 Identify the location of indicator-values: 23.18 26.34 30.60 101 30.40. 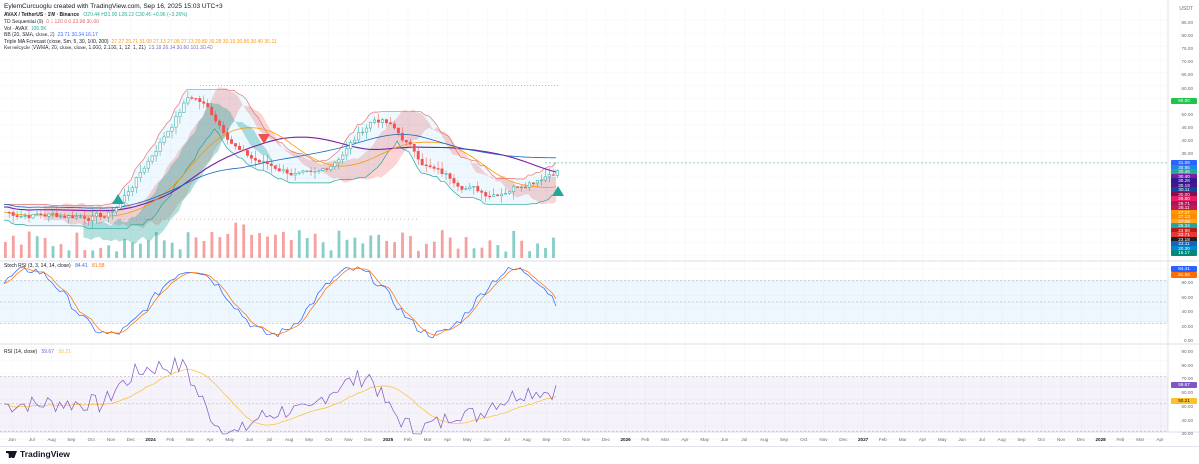
(180, 48).